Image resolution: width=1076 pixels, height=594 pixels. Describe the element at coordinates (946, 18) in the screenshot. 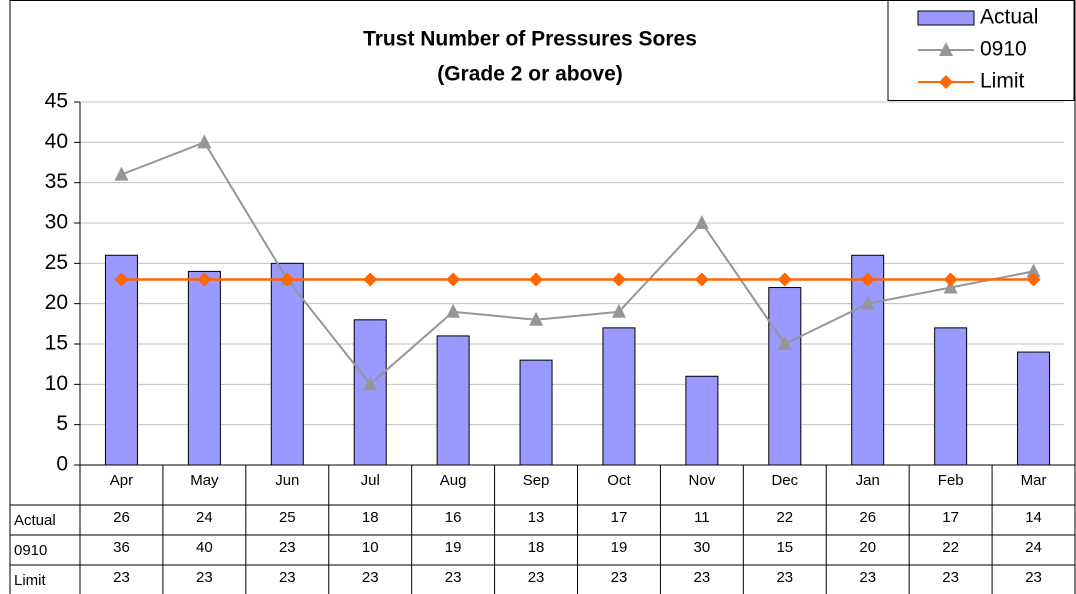

I see `legend-swatch` at that location.